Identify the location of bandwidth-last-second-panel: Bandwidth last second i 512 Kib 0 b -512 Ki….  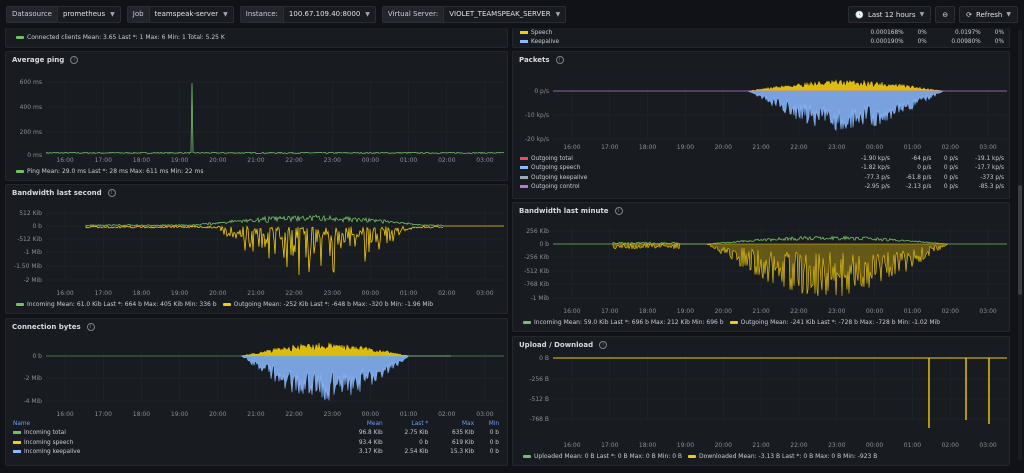
(256, 249).